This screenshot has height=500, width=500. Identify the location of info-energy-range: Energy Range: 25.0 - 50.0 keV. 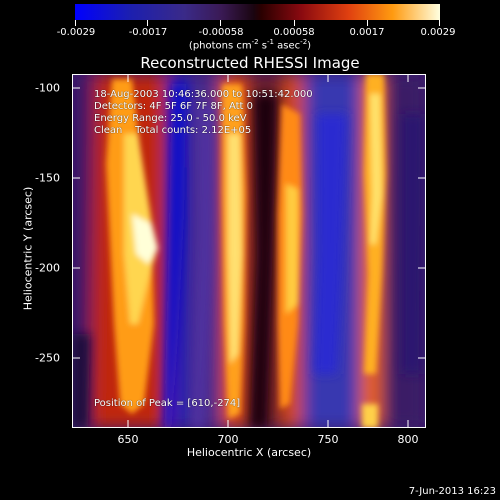
(170, 118).